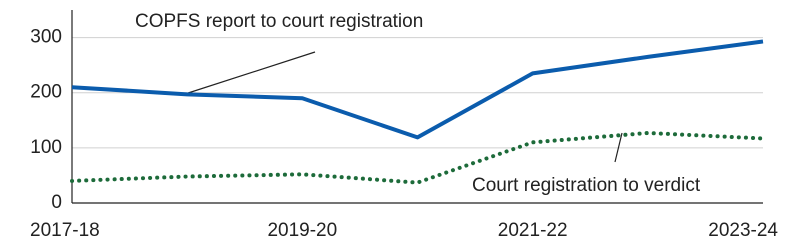 The height and width of the screenshot is (247, 785). I want to click on y-tick-label: 300, so click(46, 37).